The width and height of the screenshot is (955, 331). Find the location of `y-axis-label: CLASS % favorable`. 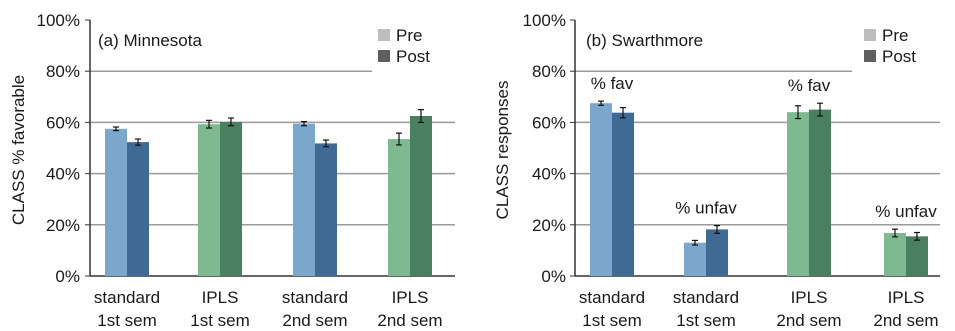

y-axis-label: CLASS % favorable is located at coordinates (18, 150).